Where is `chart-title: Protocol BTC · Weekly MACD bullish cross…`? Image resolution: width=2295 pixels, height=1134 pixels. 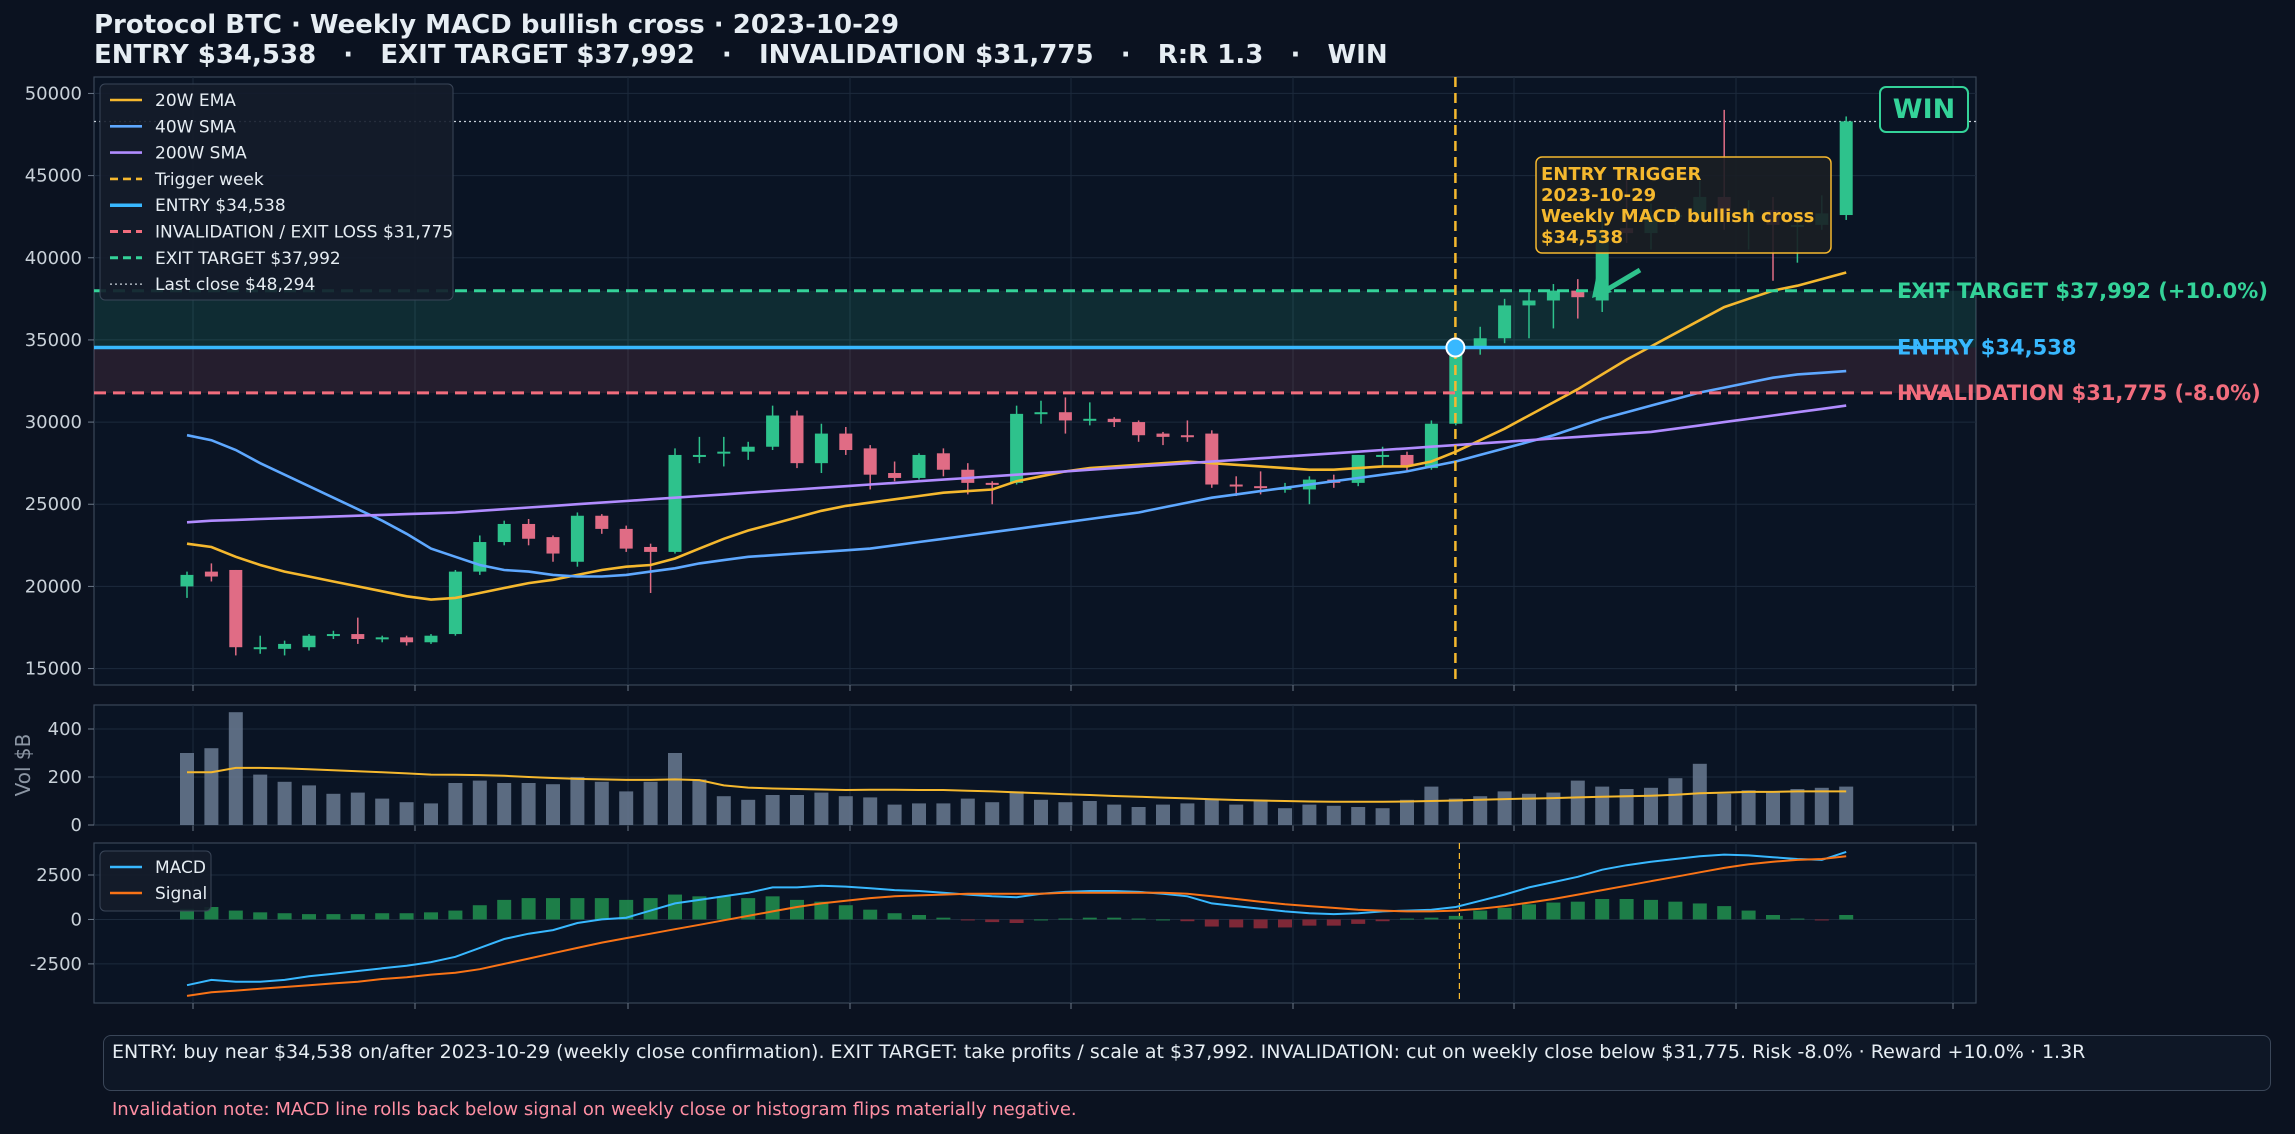
chart-title: Protocol BTC · Weekly MACD bullish cross… is located at coordinates (497, 25).